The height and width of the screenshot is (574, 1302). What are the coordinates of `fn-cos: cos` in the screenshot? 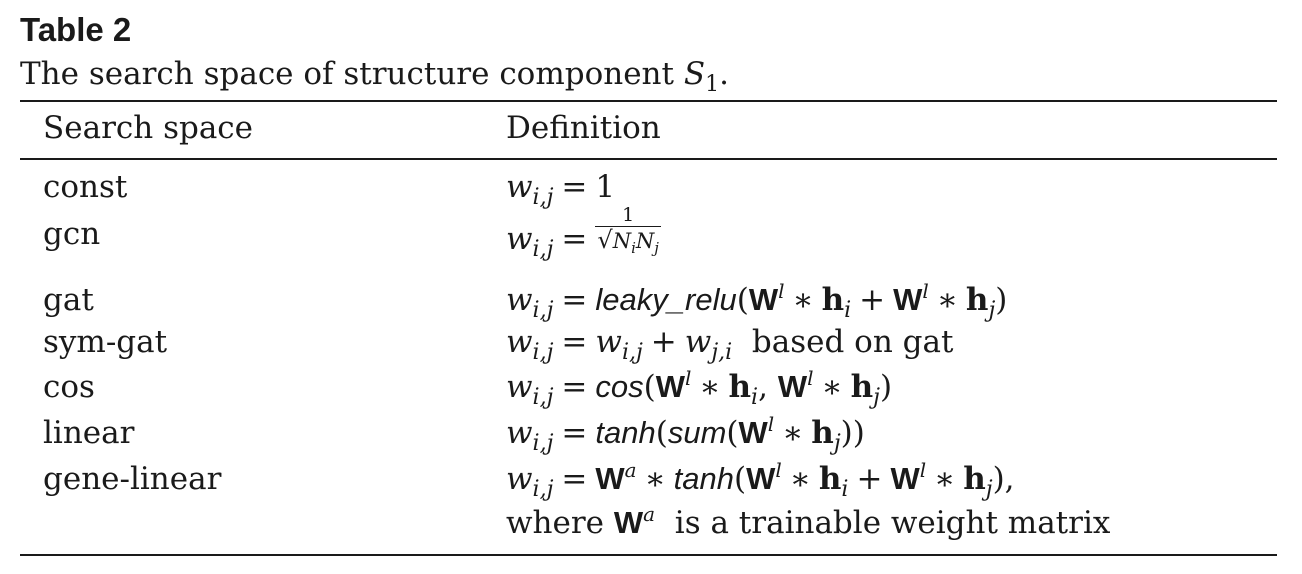 It's located at (619, 386).